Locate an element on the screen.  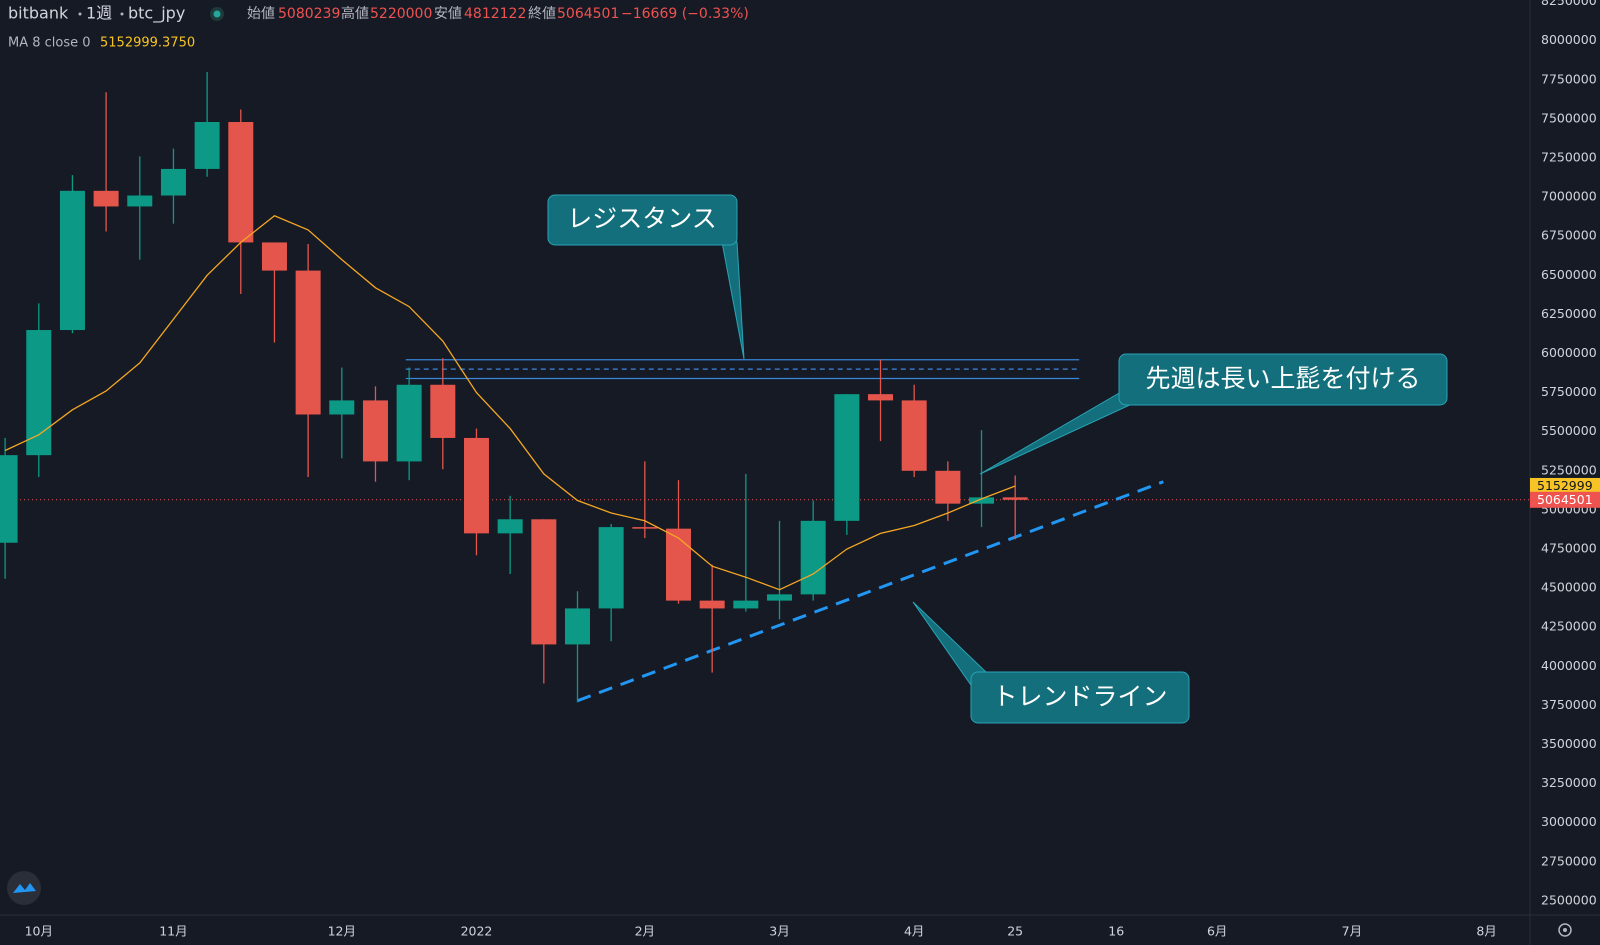
x-tick-label: 8月 is located at coordinates (1486, 931).